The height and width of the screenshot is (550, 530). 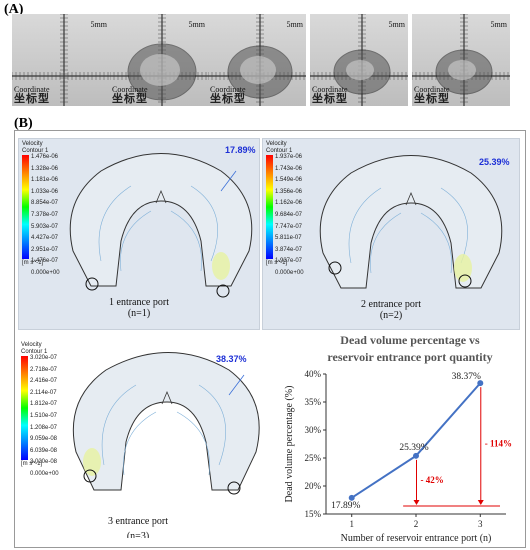 What do you see at coordinates (480, 524) in the screenshot?
I see `x-tick-label: 3` at bounding box center [480, 524].